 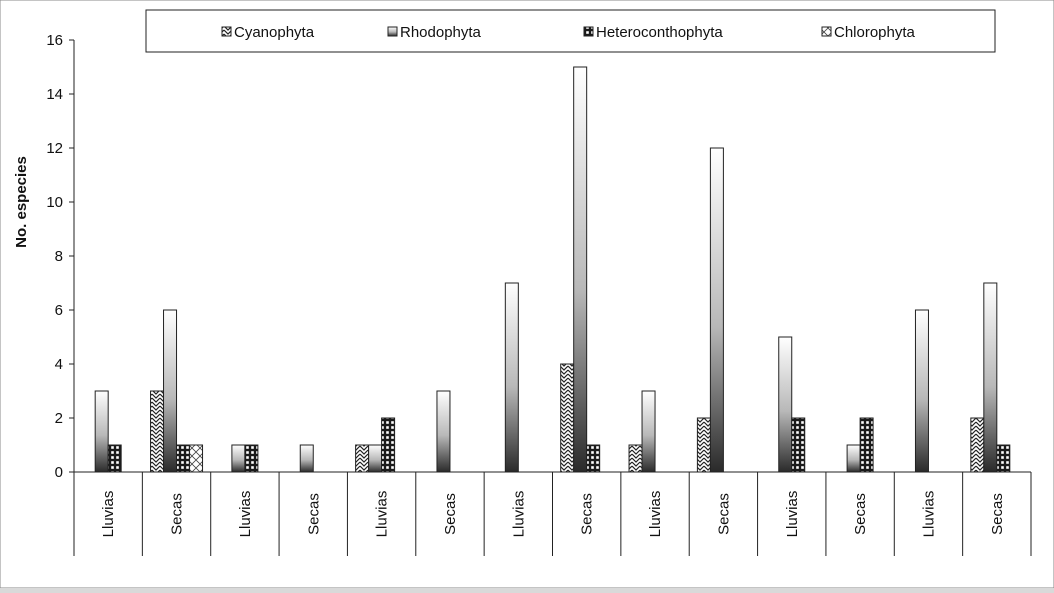 What do you see at coordinates (54, 94) in the screenshot?
I see `y-tick-label: 14` at bounding box center [54, 94].